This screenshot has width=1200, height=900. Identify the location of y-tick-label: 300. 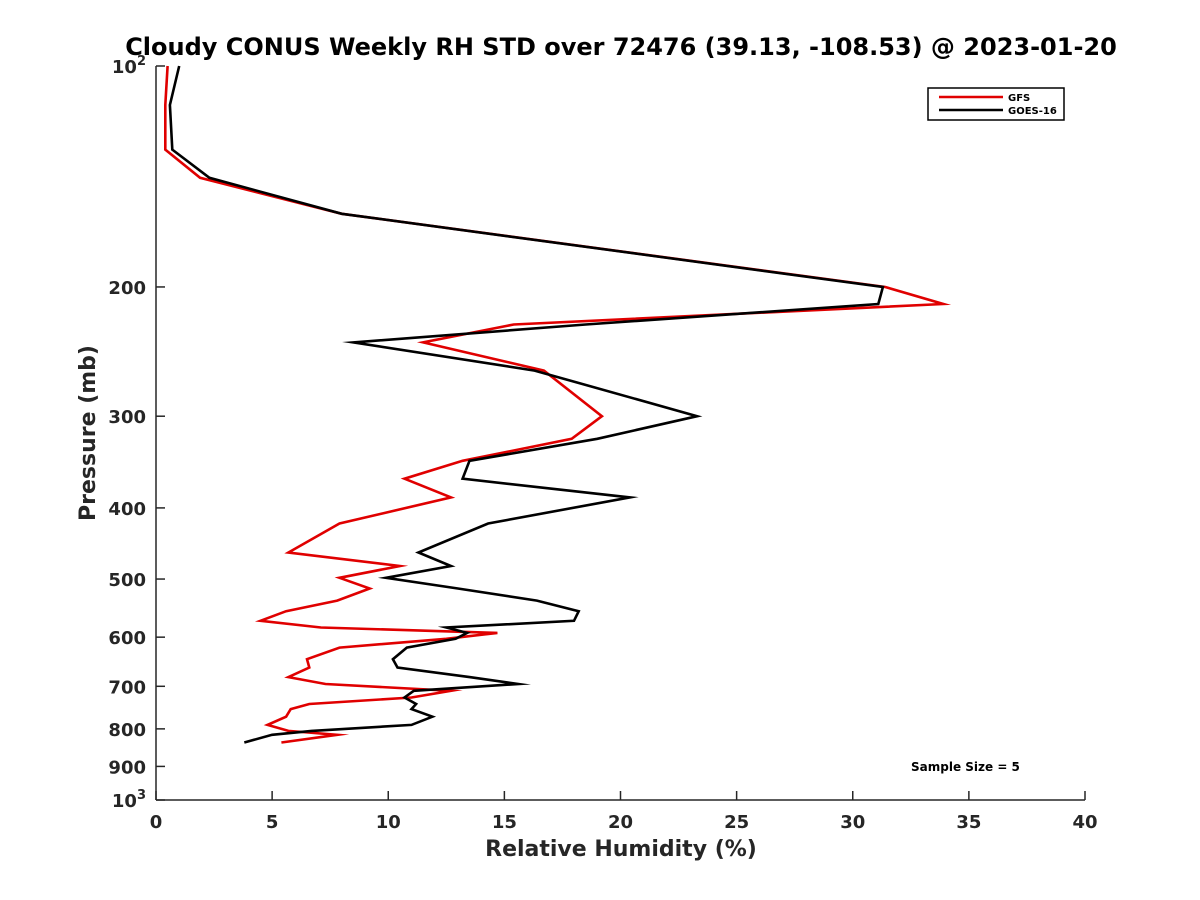
(127, 417).